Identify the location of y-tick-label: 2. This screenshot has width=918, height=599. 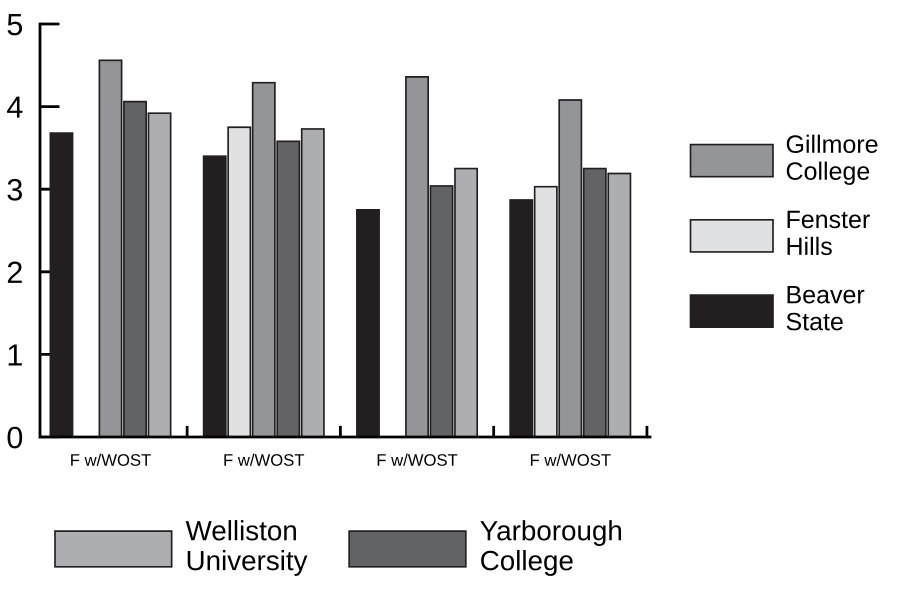
(15, 272).